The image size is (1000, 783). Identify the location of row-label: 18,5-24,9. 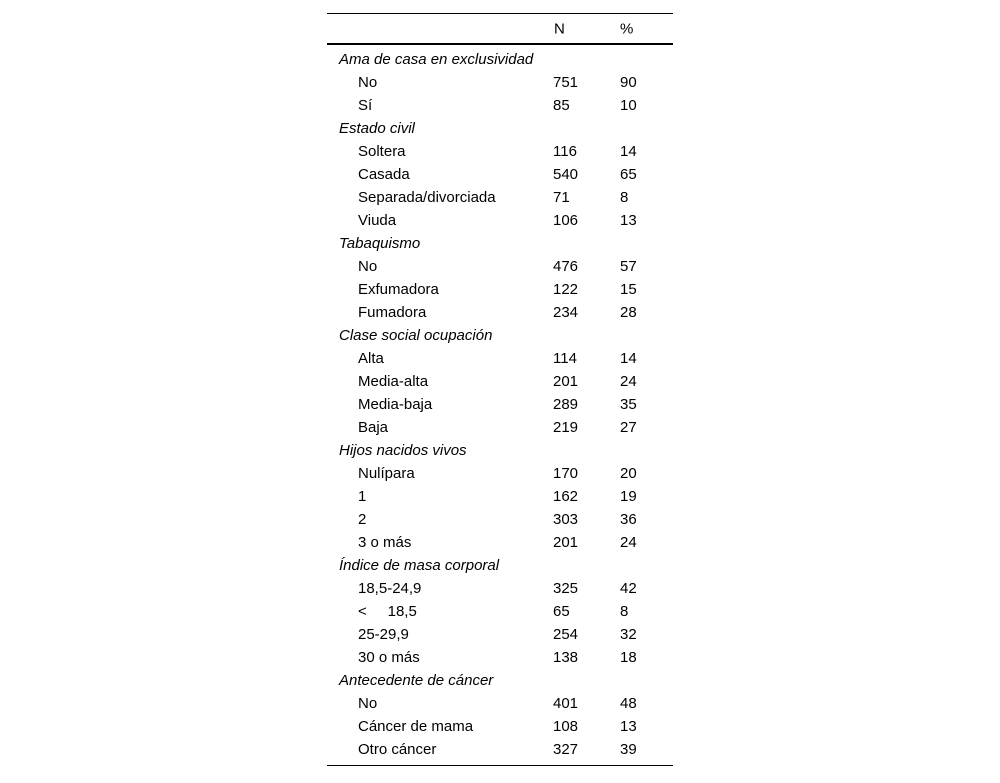
(390, 588).